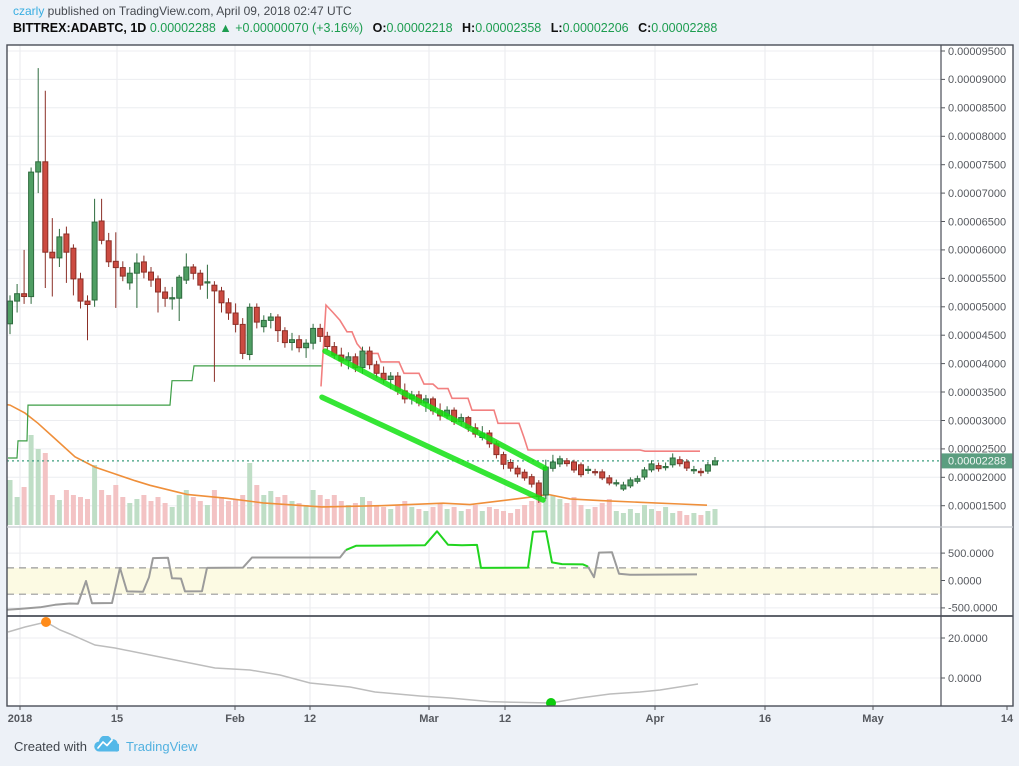 This screenshot has height=766, width=1019. What do you see at coordinates (50, 746) in the screenshot?
I see `created-with-text: Created with` at bounding box center [50, 746].